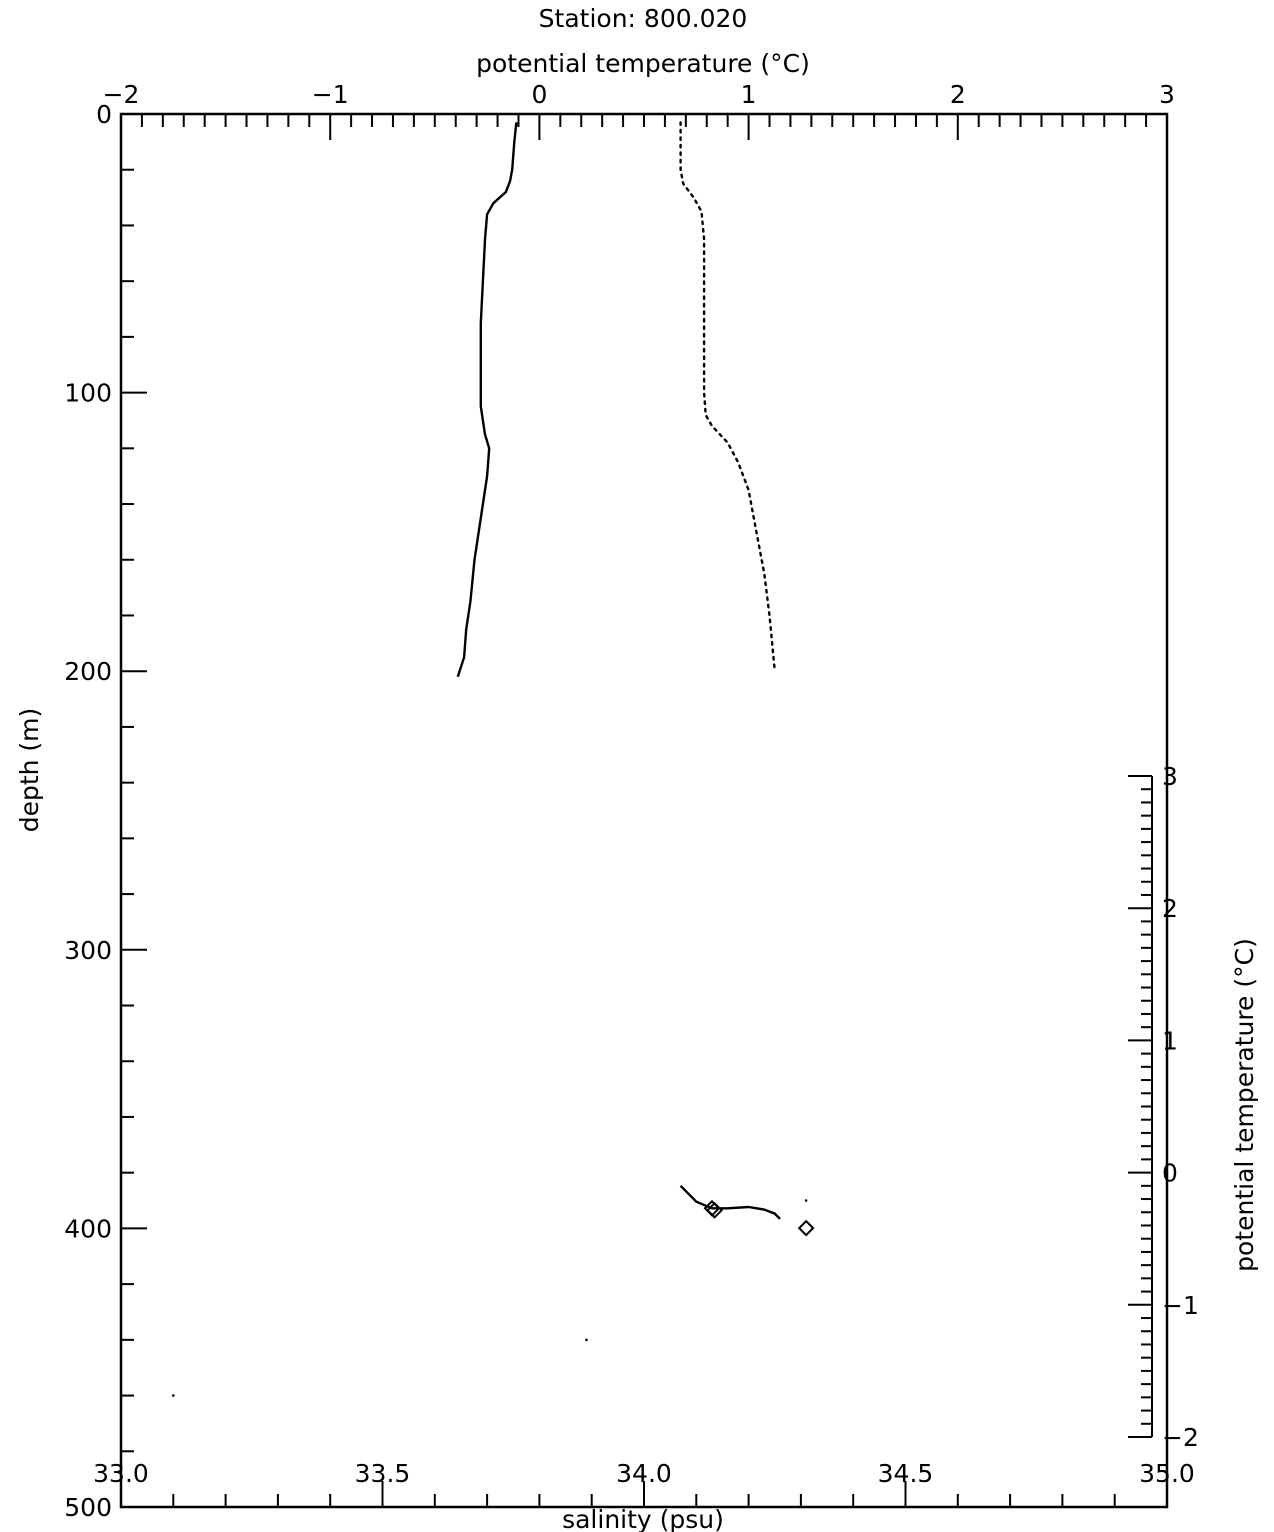 The width and height of the screenshot is (1274, 1532). What do you see at coordinates (383, 1473) in the screenshot?
I see `x-axis-tick-label: 33.5` at bounding box center [383, 1473].